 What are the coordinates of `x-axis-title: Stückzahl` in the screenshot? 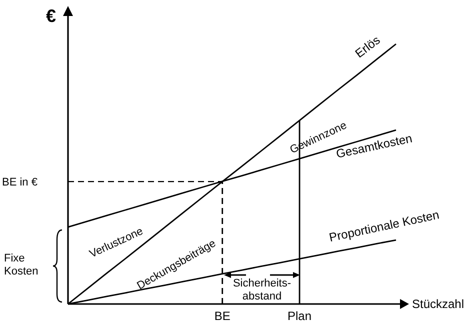 It's located at (438, 304).